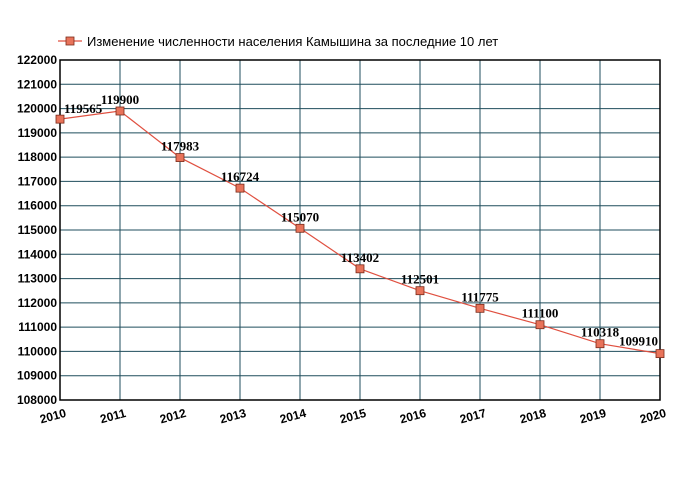 Image resolution: width=680 pixels, height=500 pixels. What do you see at coordinates (473, 416) in the screenshot?
I see `x-tick-label: 2017` at bounding box center [473, 416].